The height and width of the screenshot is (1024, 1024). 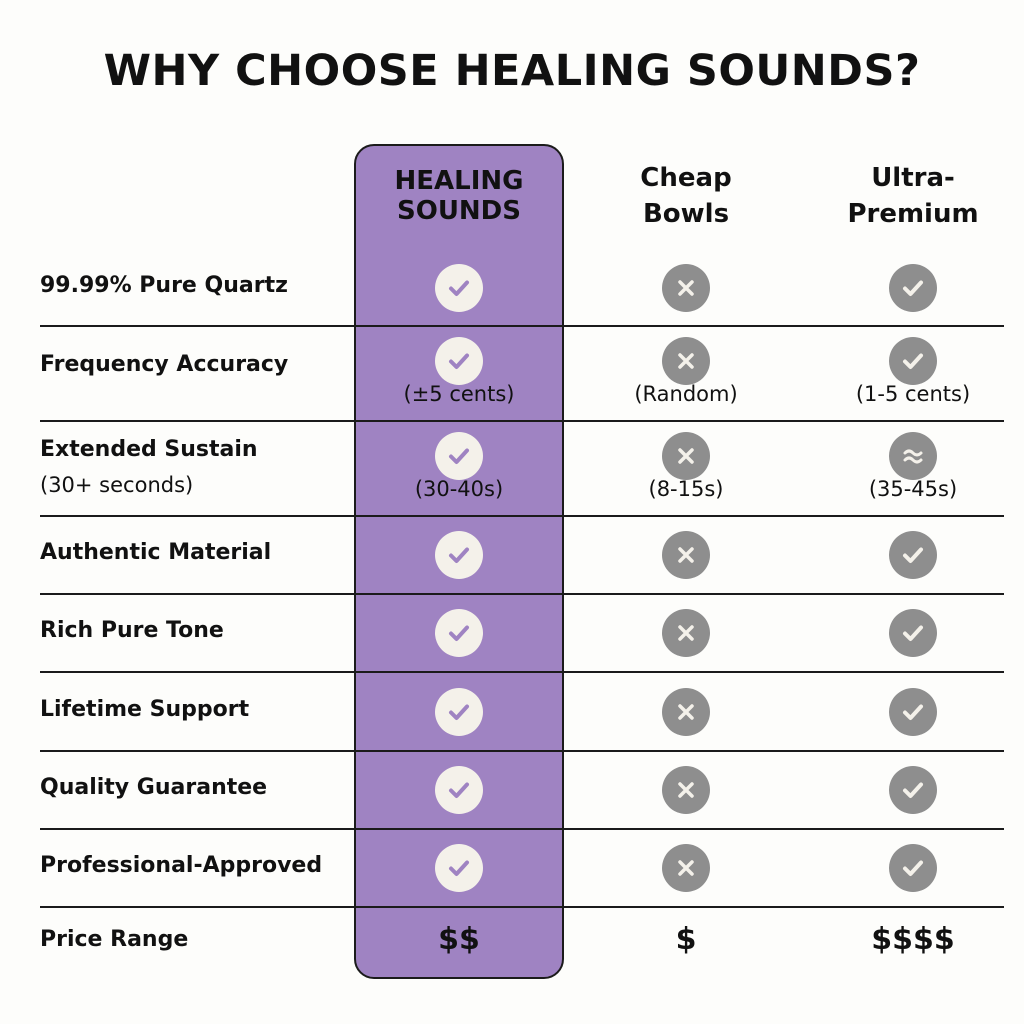 I want to click on column-header-line: SOUNDS, so click(x=458, y=211).